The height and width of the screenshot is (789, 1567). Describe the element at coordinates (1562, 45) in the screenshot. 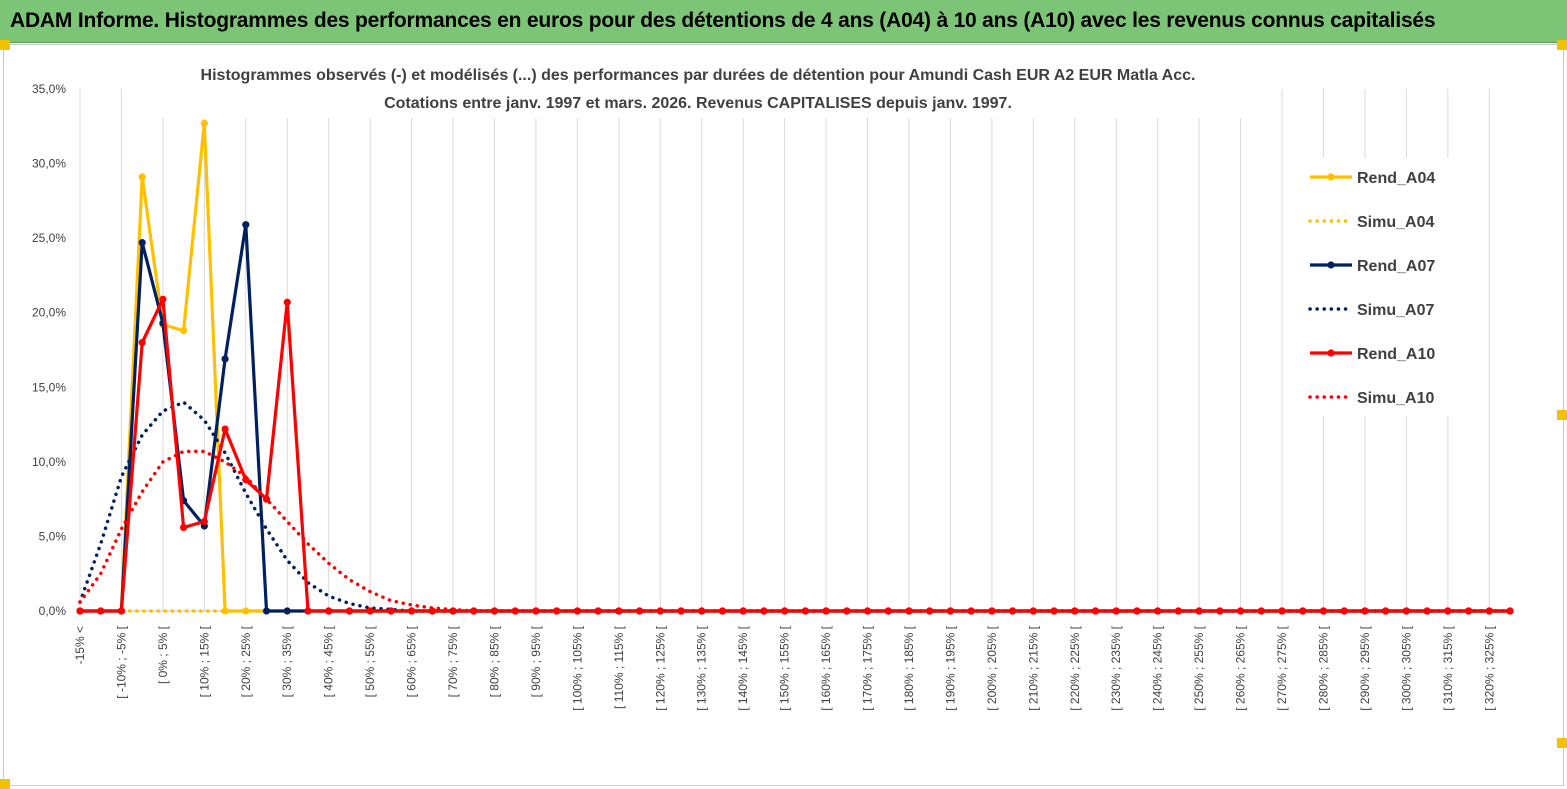

I see `resize-handle-top-right` at that location.